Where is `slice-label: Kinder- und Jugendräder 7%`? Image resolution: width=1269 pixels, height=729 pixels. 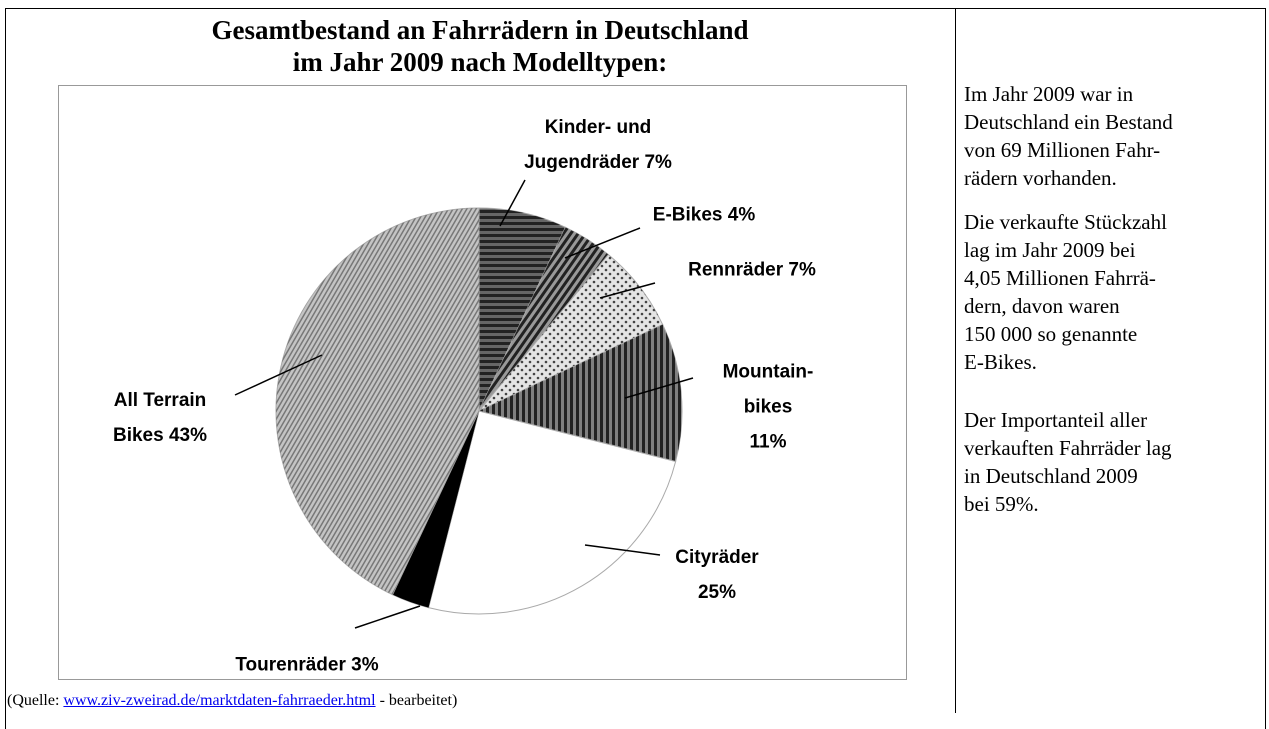 slice-label: Kinder- und Jugendräder 7% is located at coordinates (598, 145).